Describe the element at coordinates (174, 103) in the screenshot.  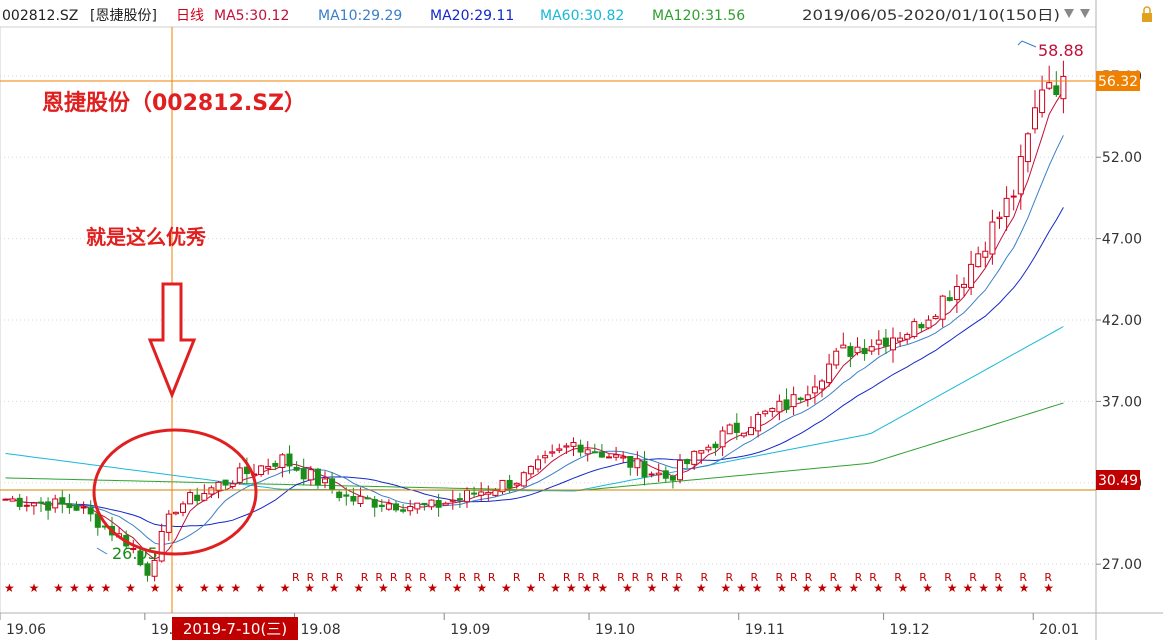
I see `annotation-title: 恩捷股份（002812.SZ）` at that location.